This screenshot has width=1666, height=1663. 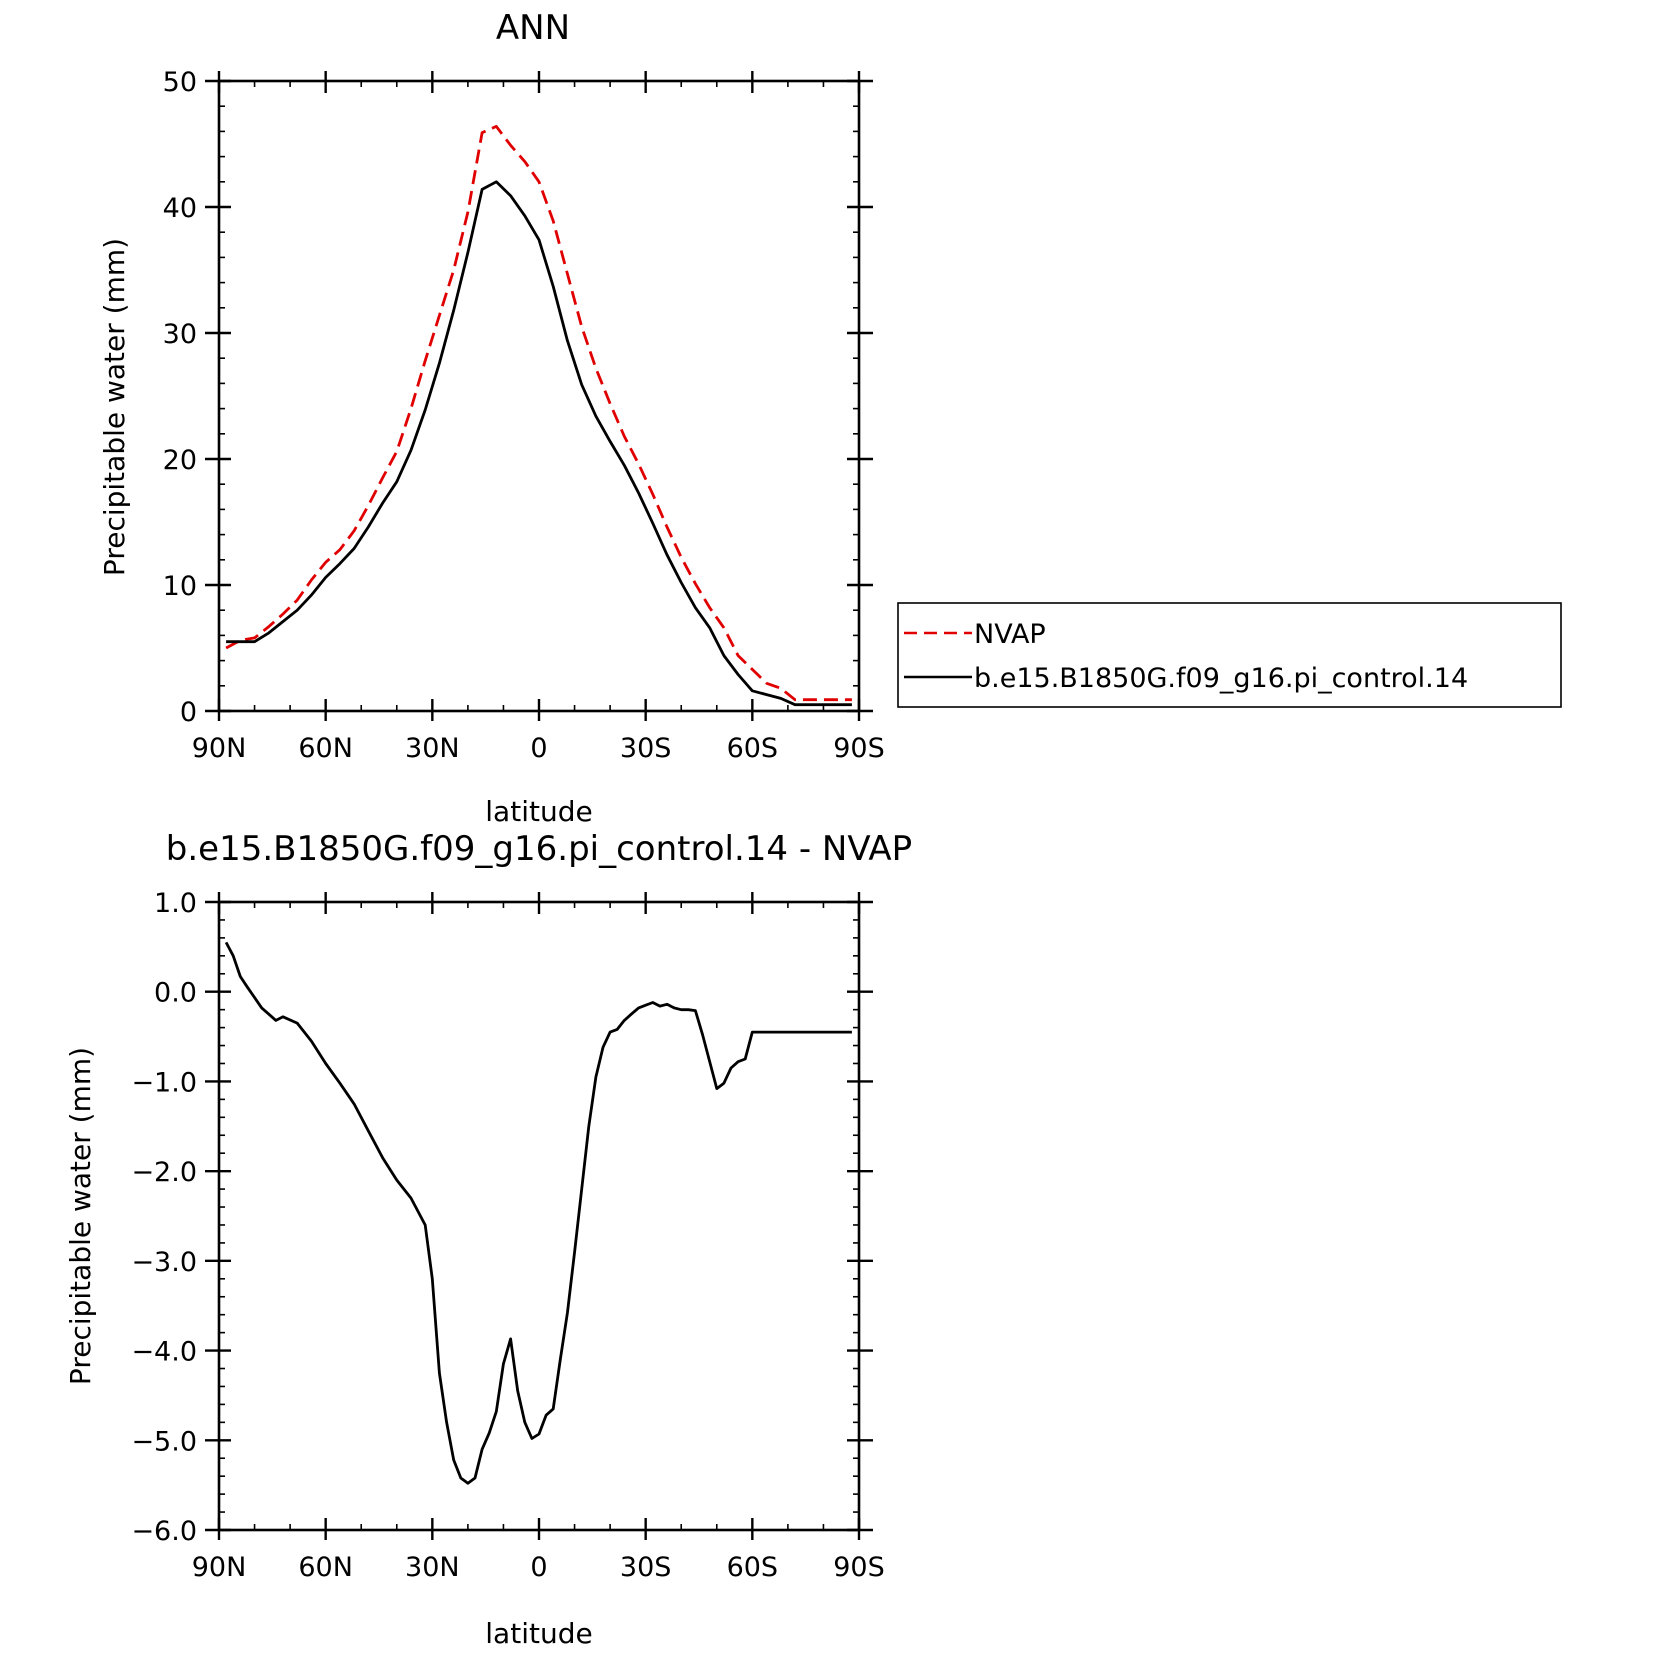 What do you see at coordinates (164, 1531) in the screenshot?
I see `y-tick-label: −6.0` at bounding box center [164, 1531].